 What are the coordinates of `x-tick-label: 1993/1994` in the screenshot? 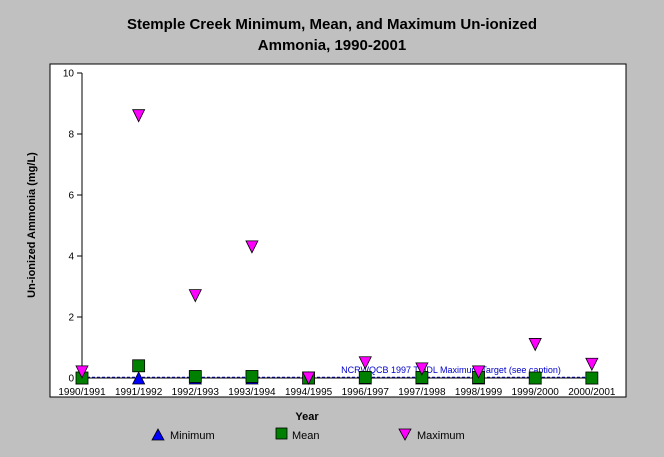 It's located at (252, 392).